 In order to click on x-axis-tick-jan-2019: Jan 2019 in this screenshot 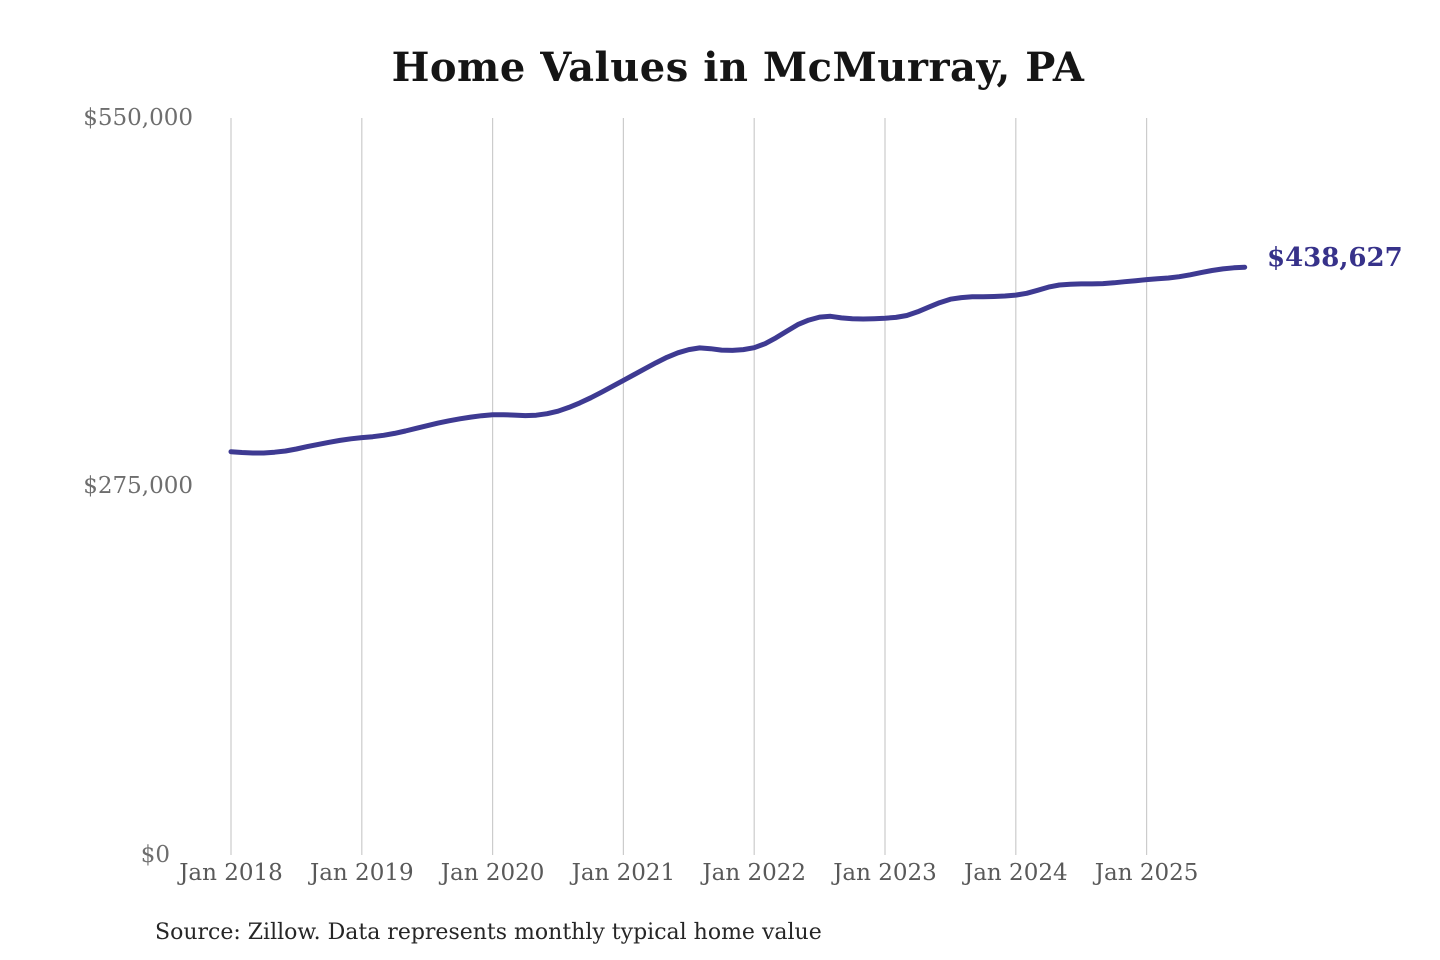, I will do `click(362, 873)`.